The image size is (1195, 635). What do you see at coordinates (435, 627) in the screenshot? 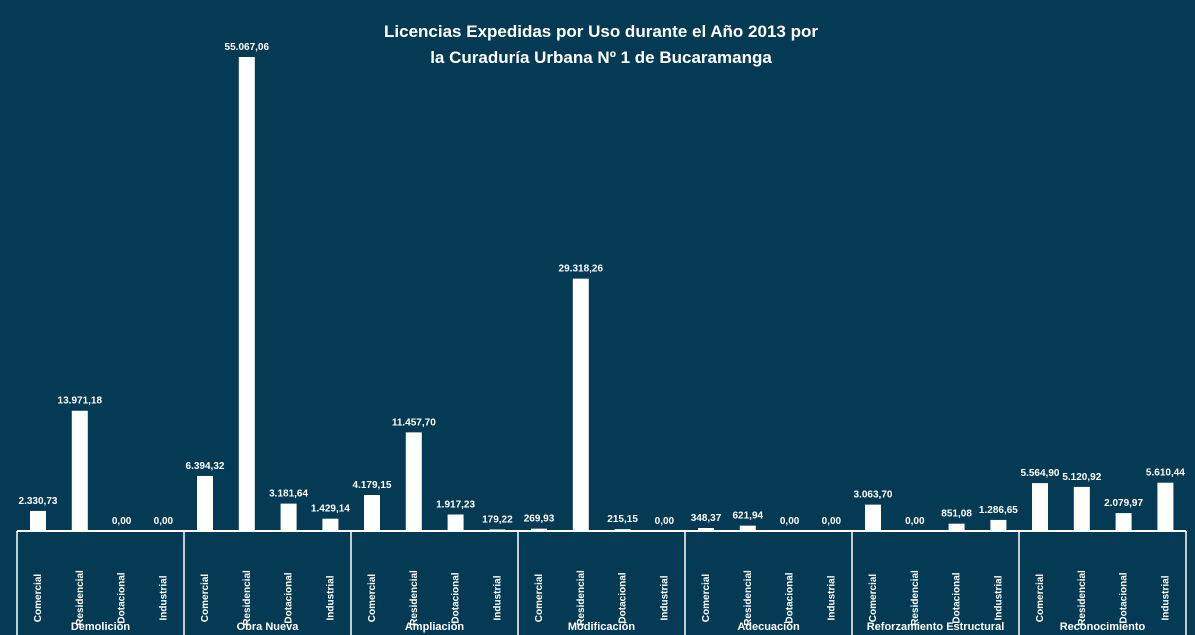
I see `group-label: Ampliación` at bounding box center [435, 627].